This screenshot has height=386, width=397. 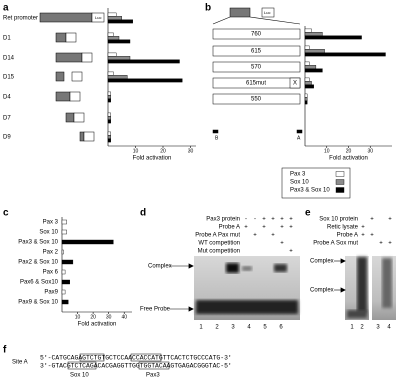 What do you see at coordinates (299, 183) in the screenshot?
I see `legend-label: Sox 10` at bounding box center [299, 183].